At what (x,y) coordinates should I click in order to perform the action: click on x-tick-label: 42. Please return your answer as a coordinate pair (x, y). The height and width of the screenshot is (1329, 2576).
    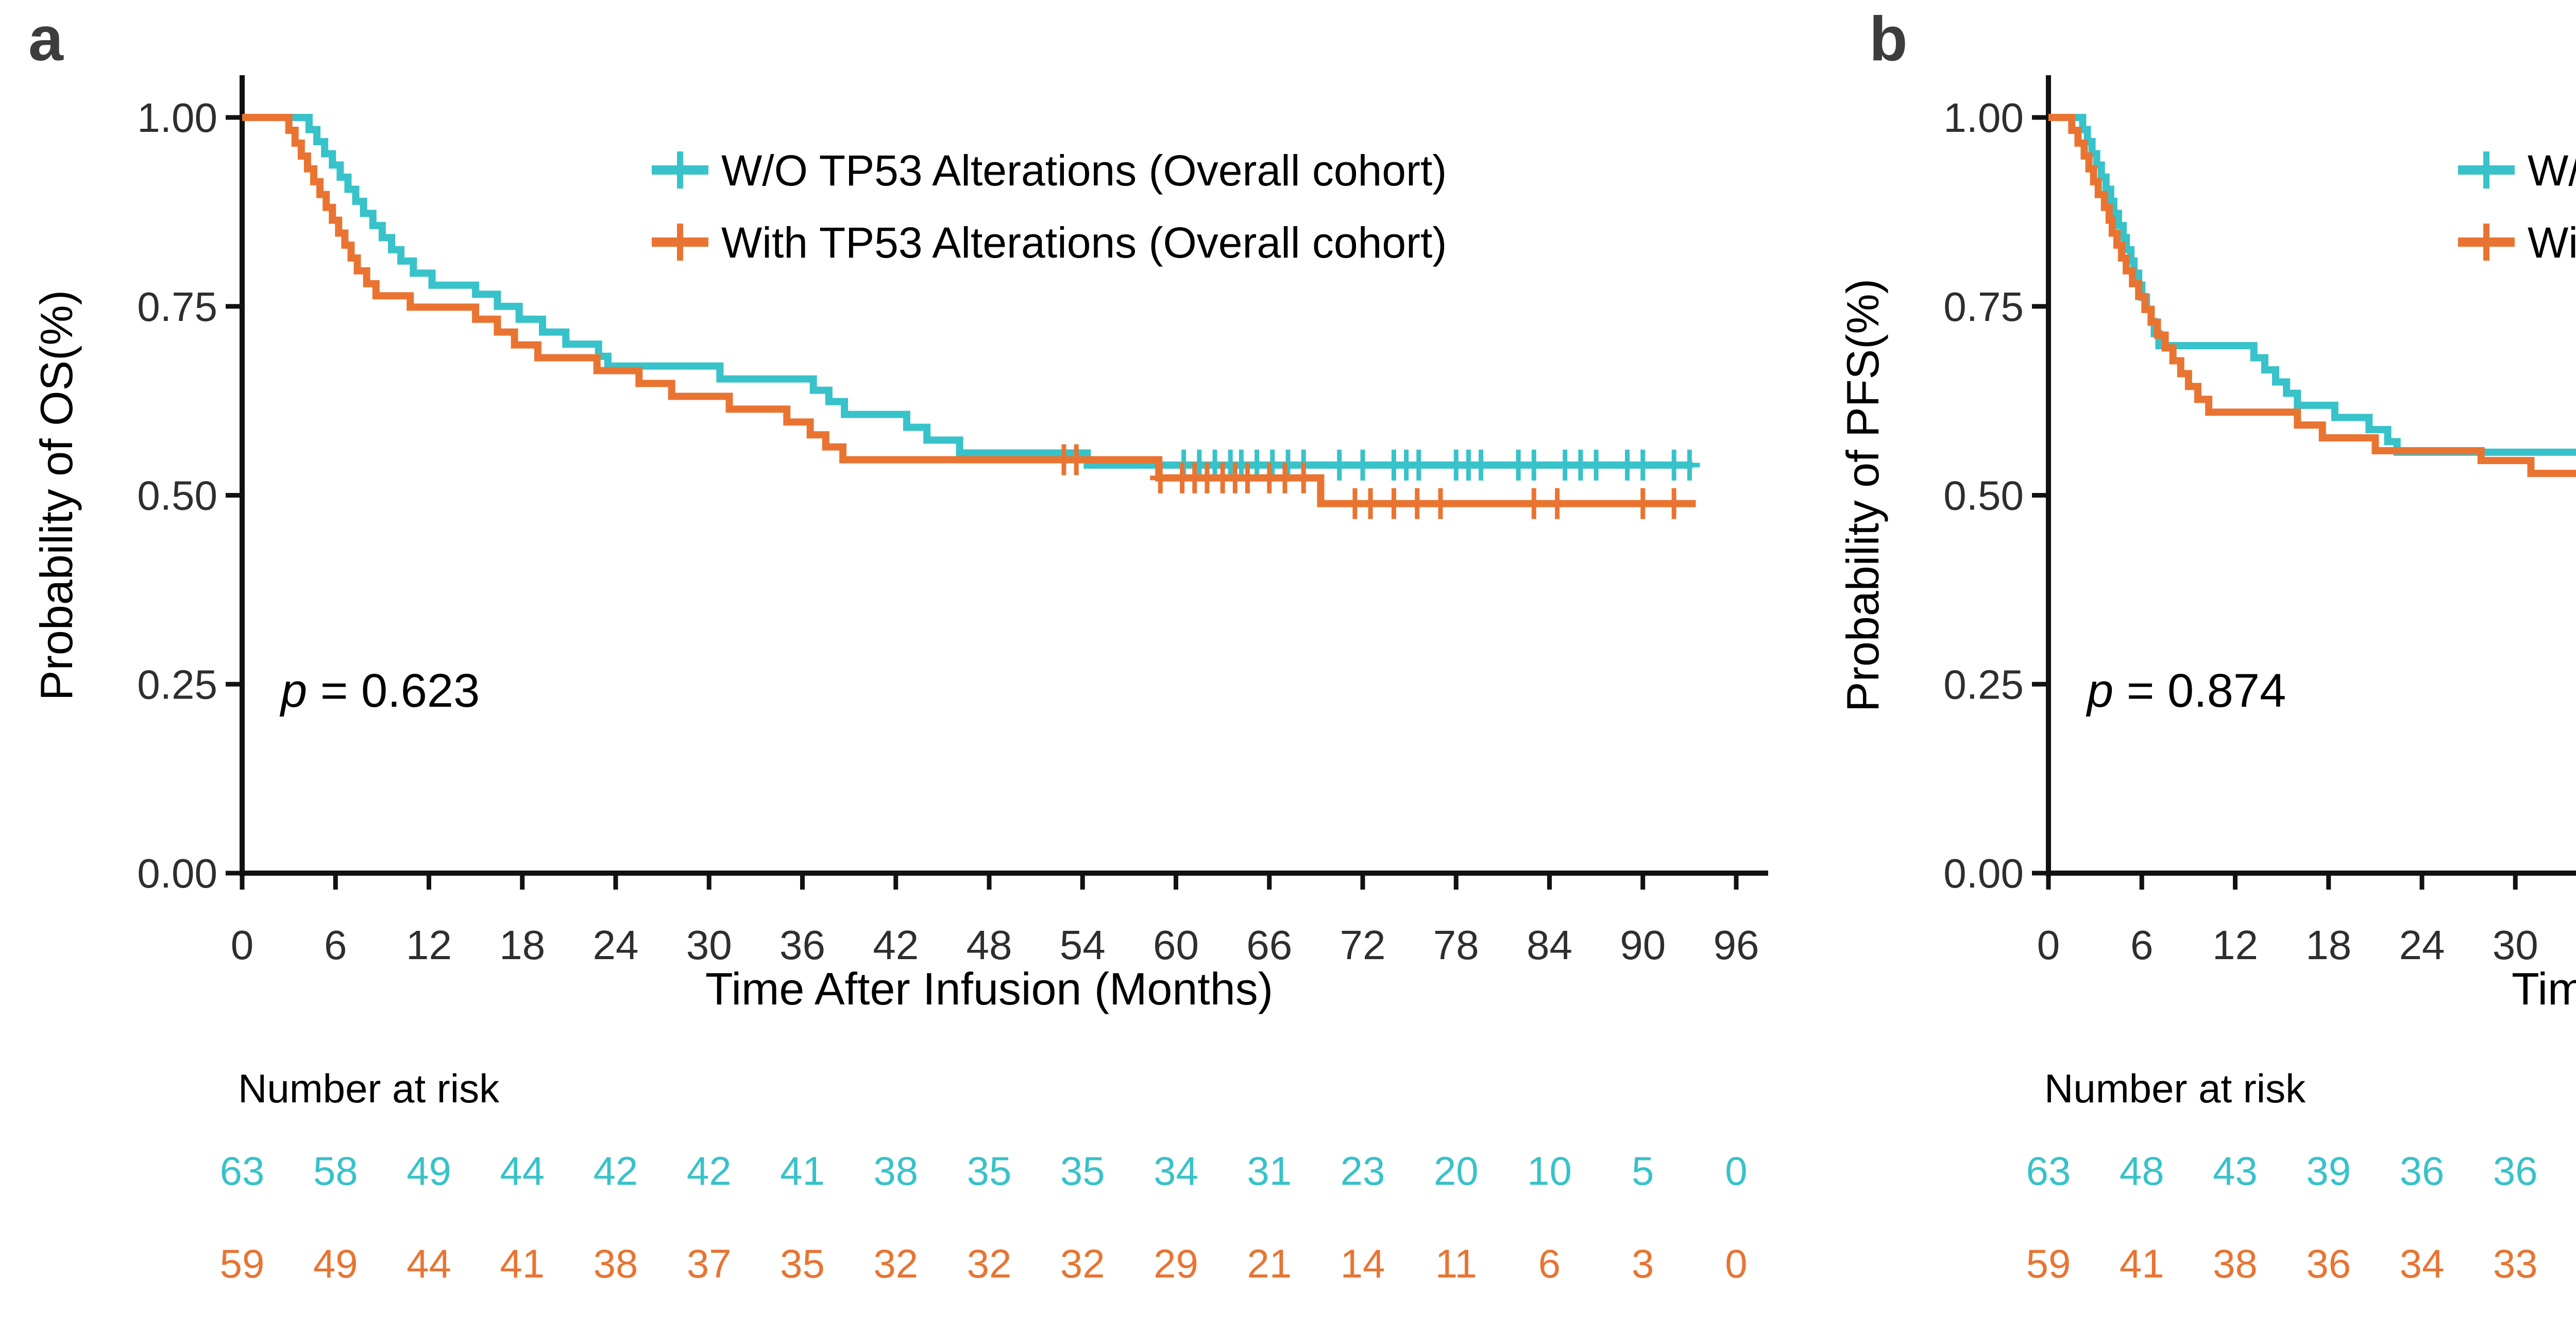
    Looking at the image, I should click on (896, 945).